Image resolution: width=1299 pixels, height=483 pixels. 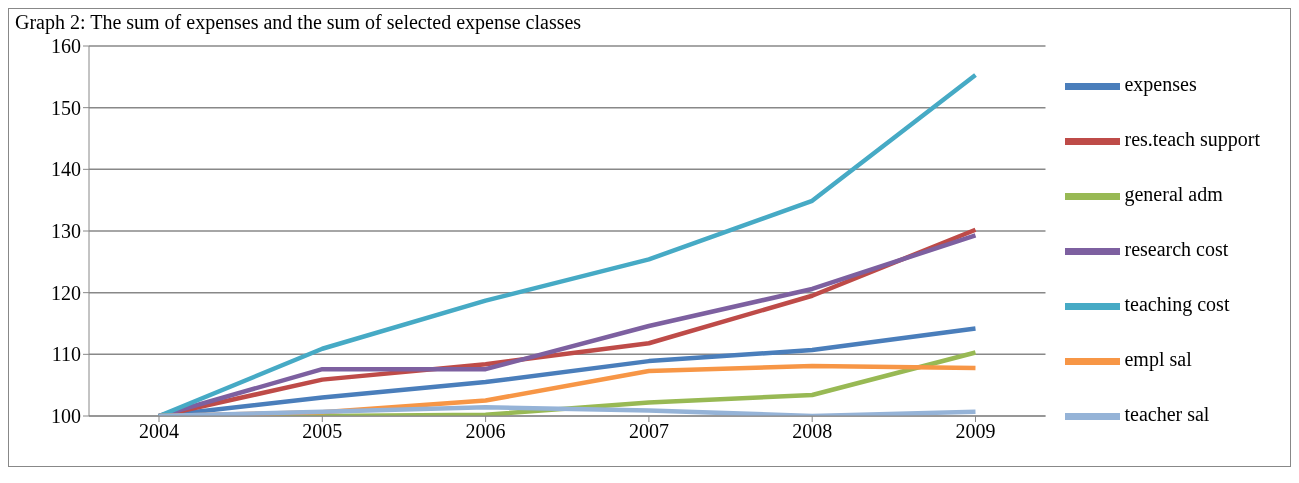 I want to click on legend-label: expenses, so click(x=1160, y=83).